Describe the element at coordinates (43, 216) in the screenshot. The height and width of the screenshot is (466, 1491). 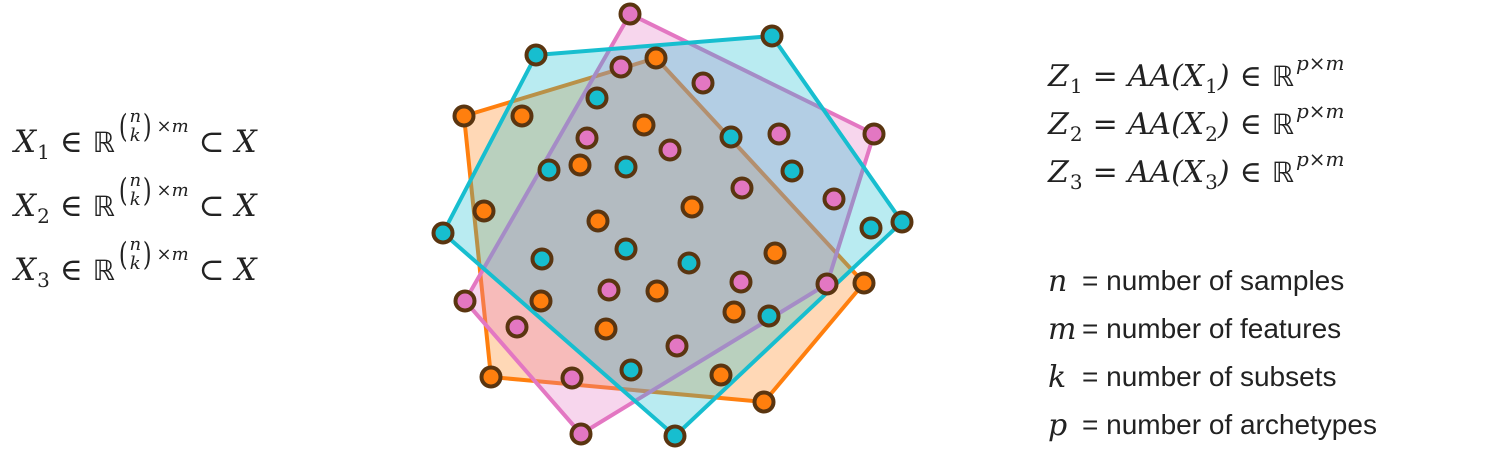
I see `subscript: 2` at that location.